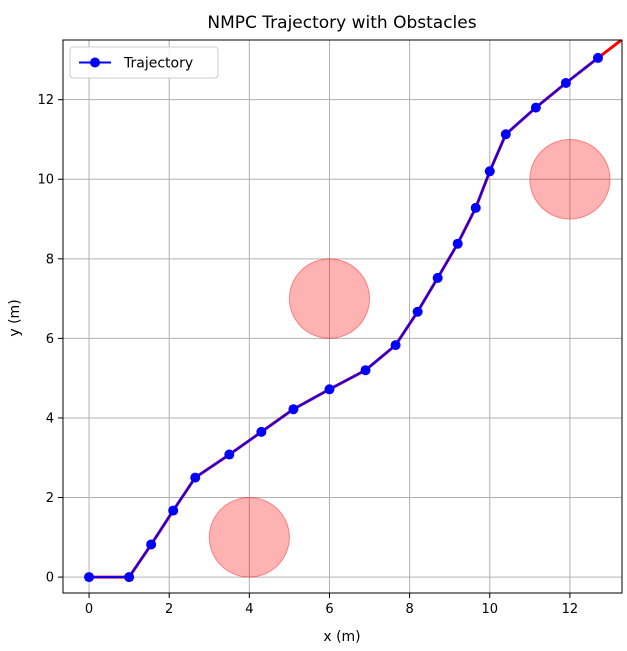 The width and height of the screenshot is (627, 651). What do you see at coordinates (409, 609) in the screenshot?
I see `x-tick-label: 8` at bounding box center [409, 609].